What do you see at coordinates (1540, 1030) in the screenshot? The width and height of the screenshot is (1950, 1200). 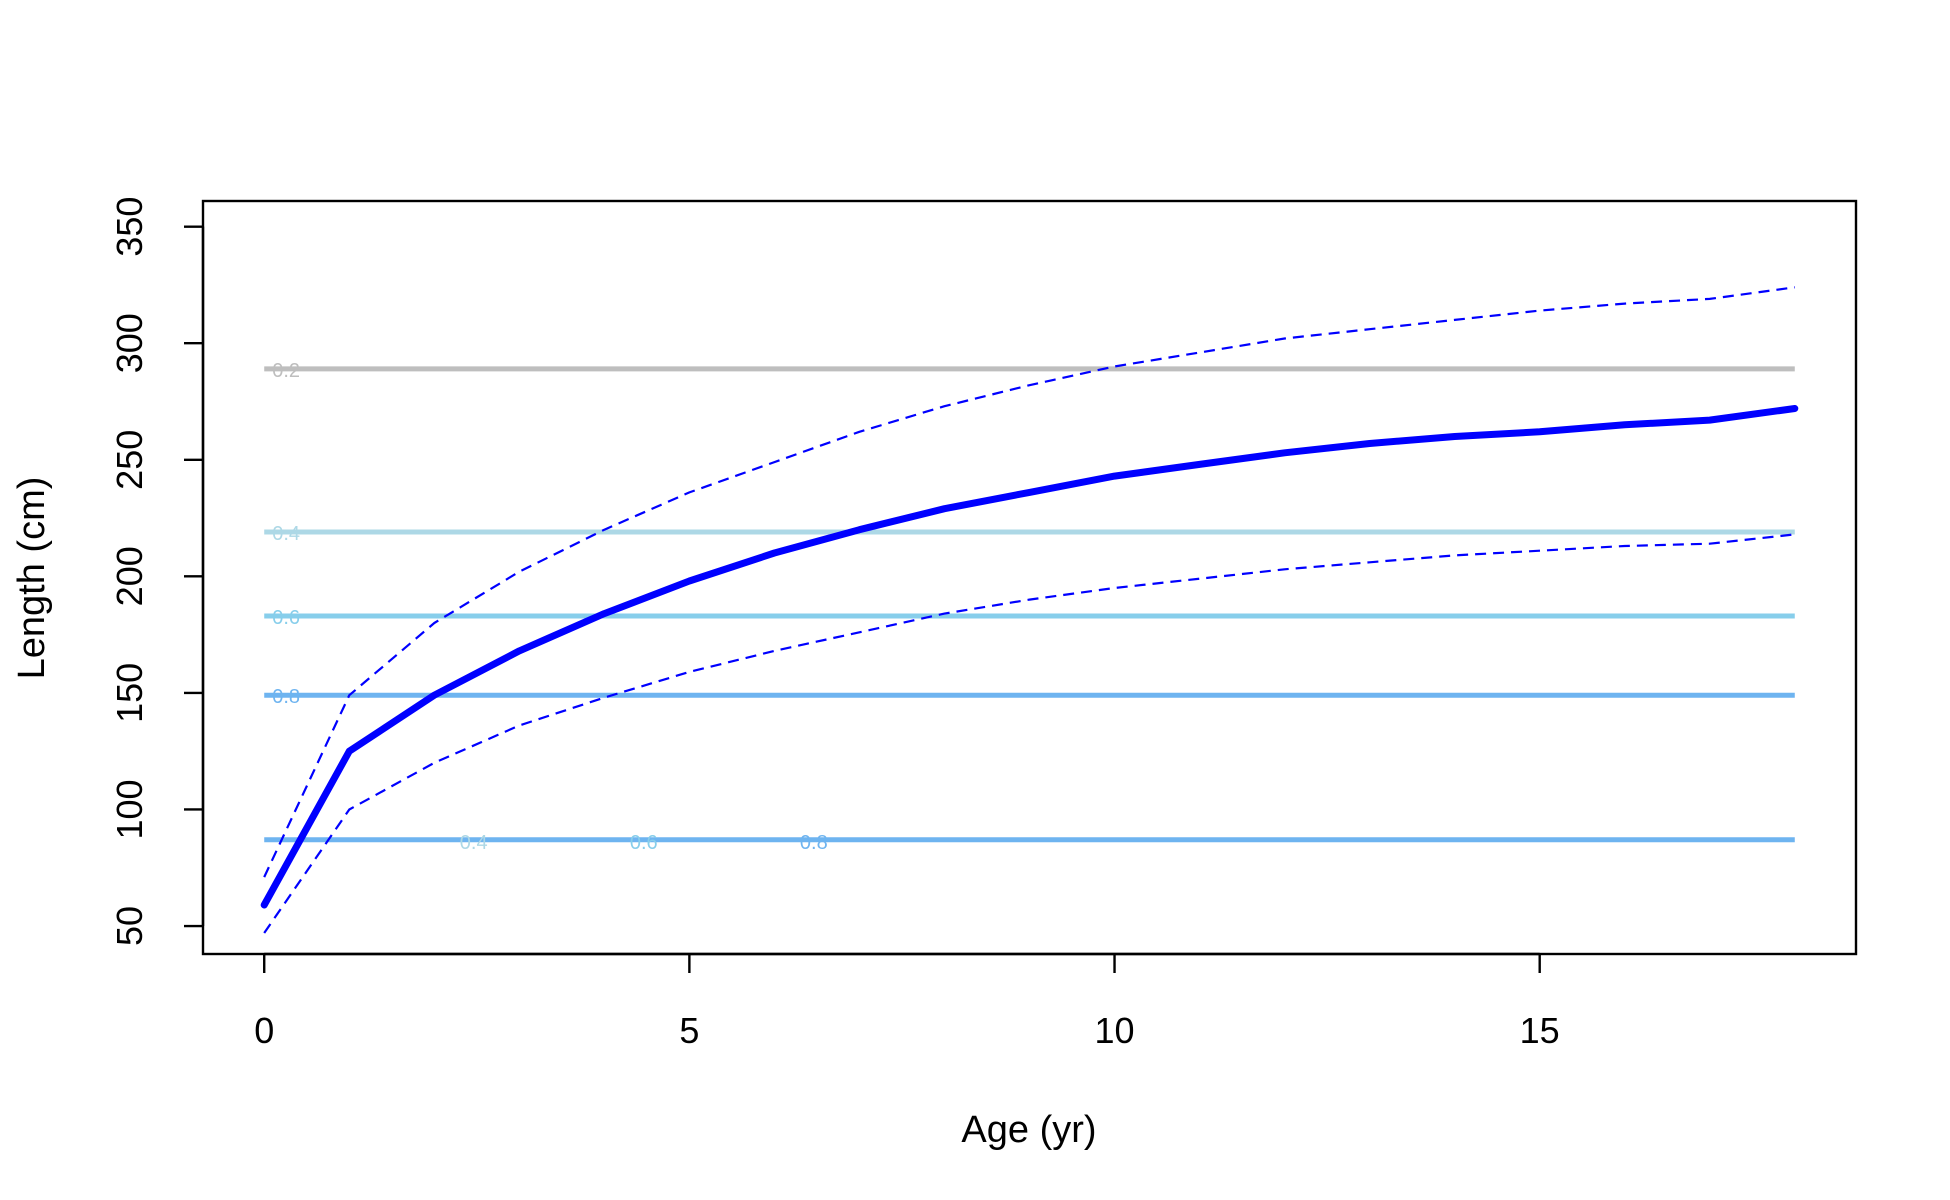 I see `x-tick-label-3: 15` at bounding box center [1540, 1030].